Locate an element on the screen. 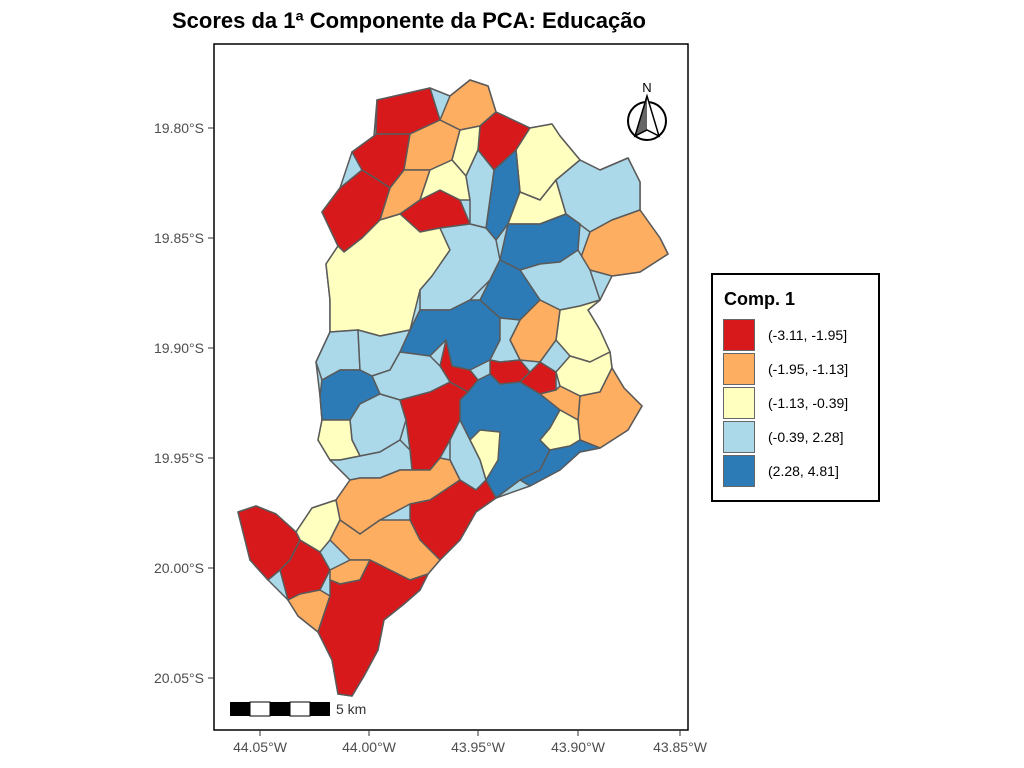 The height and width of the screenshot is (768, 1024). x-tick-label: 43.85°W is located at coordinates (680, 747).